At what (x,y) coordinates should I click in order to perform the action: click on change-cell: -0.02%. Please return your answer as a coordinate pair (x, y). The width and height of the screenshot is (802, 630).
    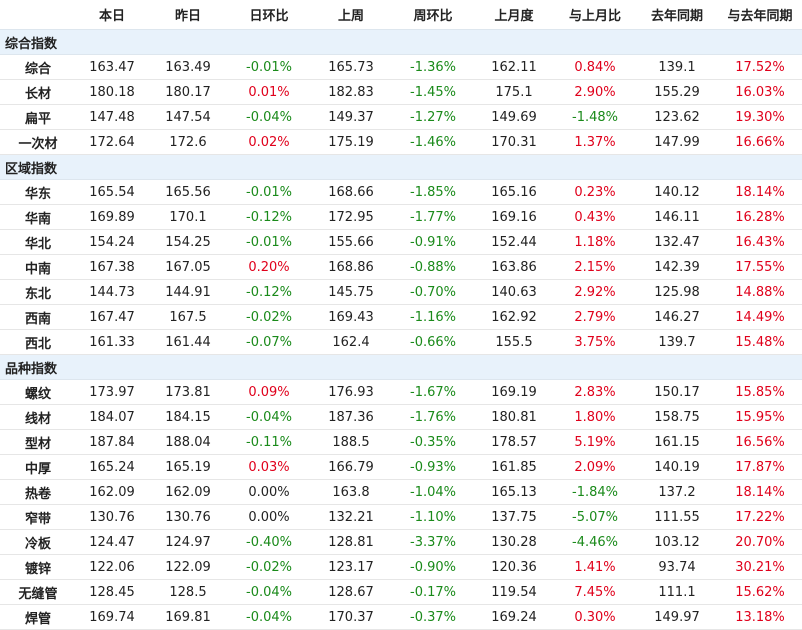
    Looking at the image, I should click on (269, 317).